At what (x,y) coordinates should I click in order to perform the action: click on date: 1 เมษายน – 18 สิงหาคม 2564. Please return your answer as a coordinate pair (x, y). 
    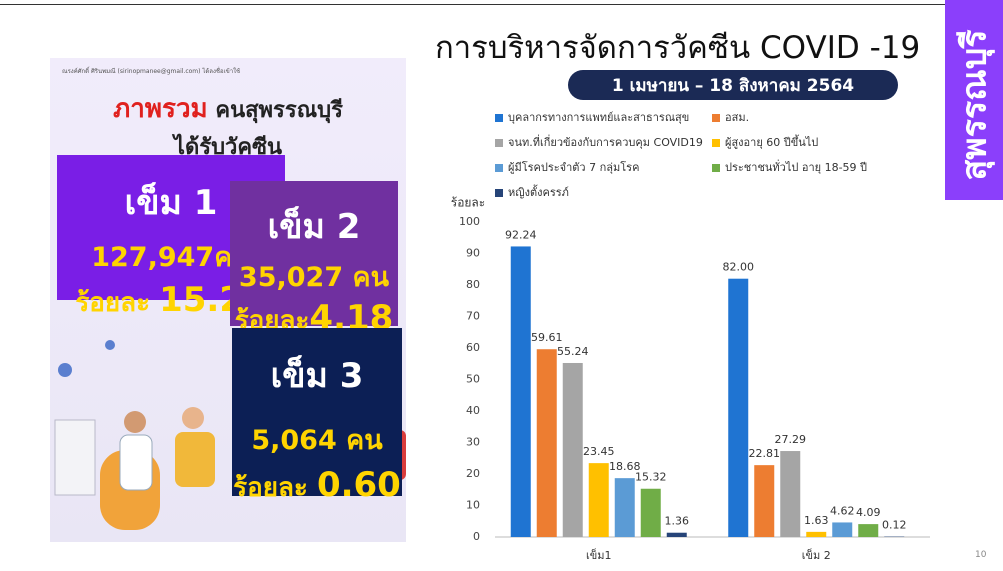
    Looking at the image, I should click on (733, 85).